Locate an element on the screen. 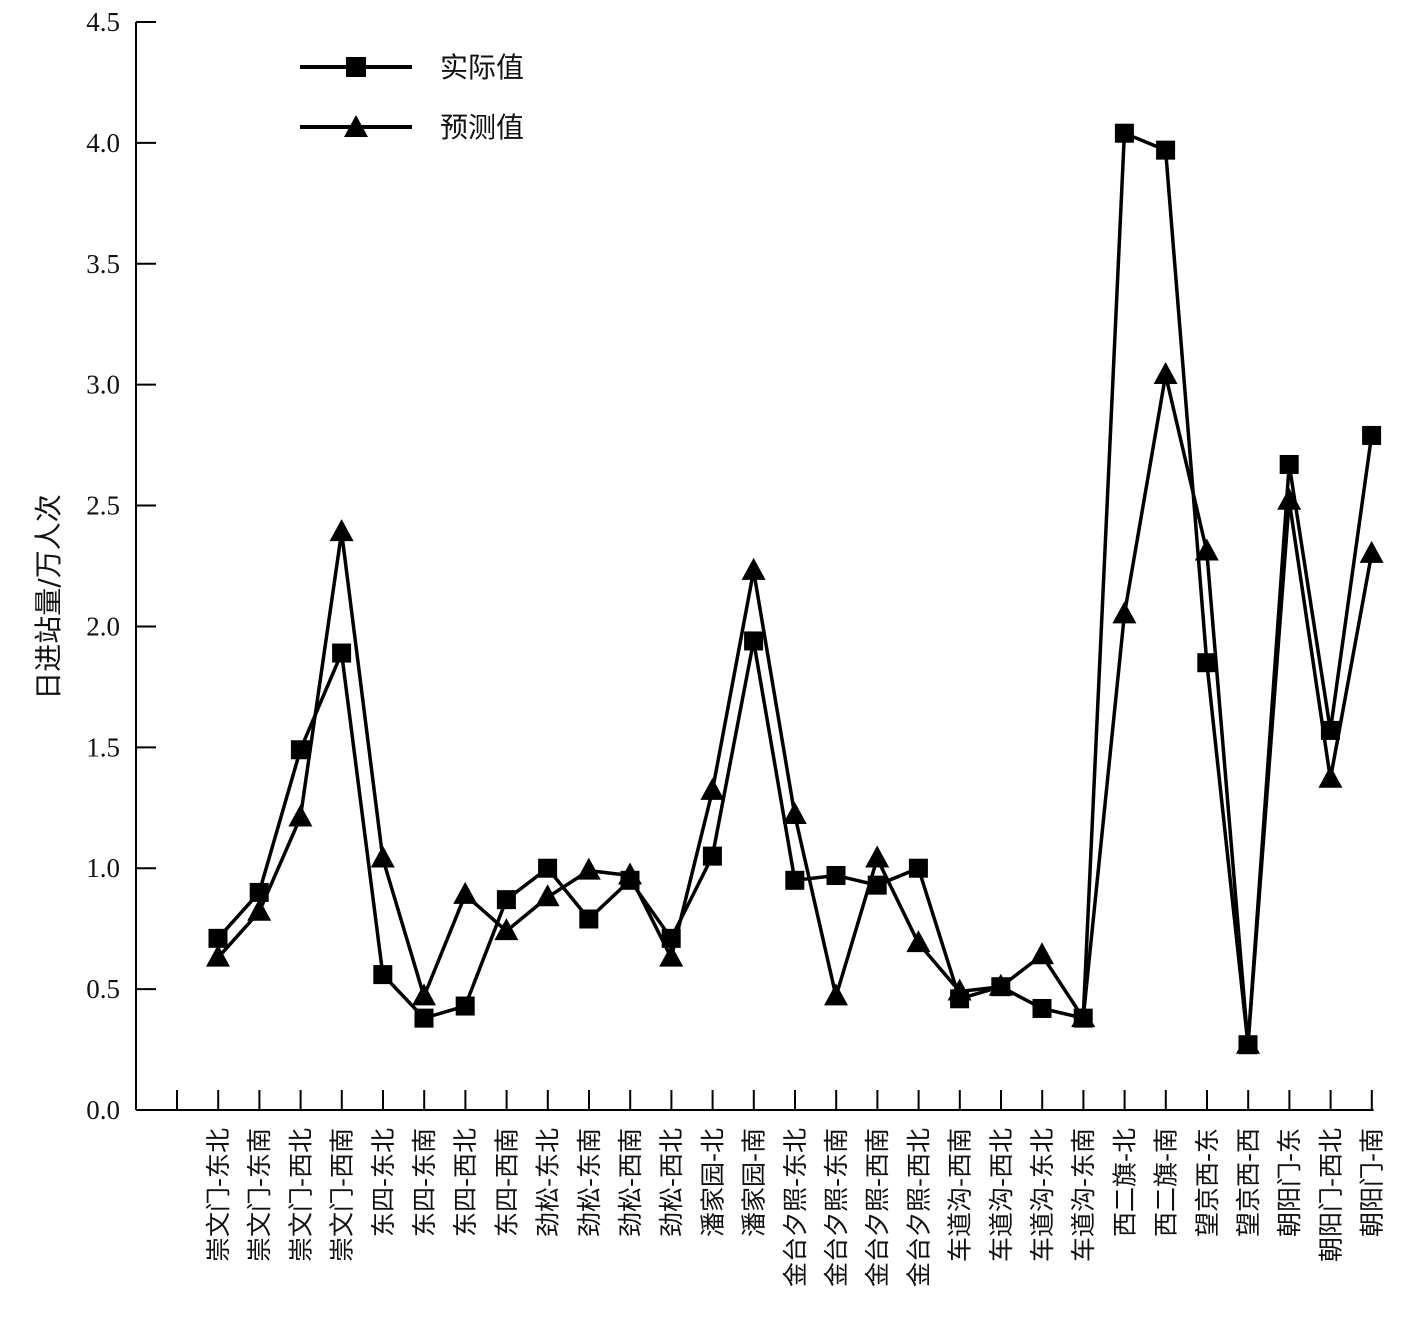 This screenshot has height=1343, width=1406. x-tick-label: 西二旗-南 is located at coordinates (1166, 1182).